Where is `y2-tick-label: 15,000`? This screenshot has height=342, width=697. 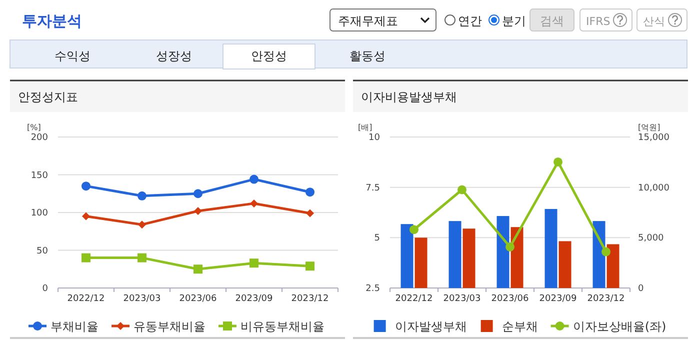
y2-tick-label: 15,000 is located at coordinates (654, 138).